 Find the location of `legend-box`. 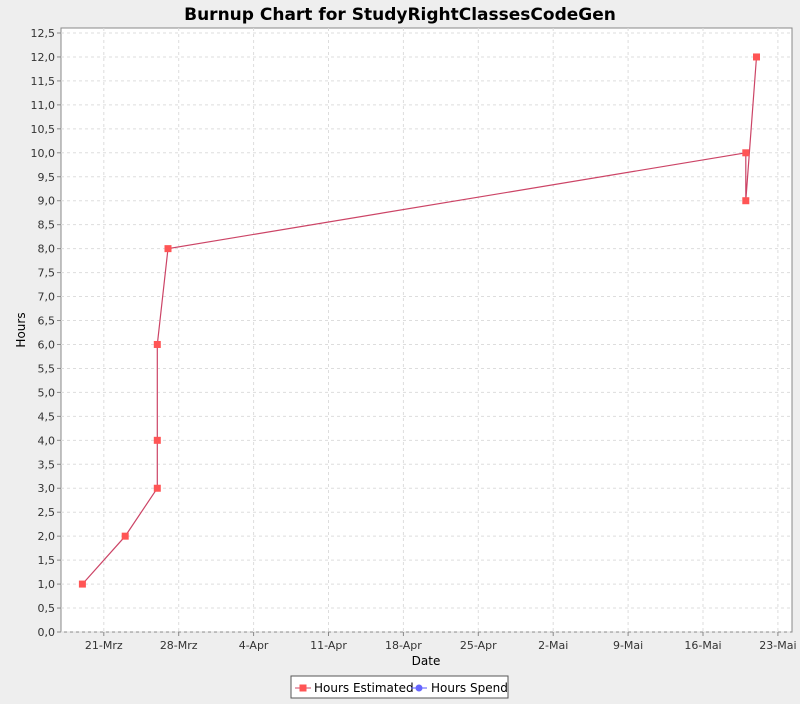

legend-box is located at coordinates (399, 687).